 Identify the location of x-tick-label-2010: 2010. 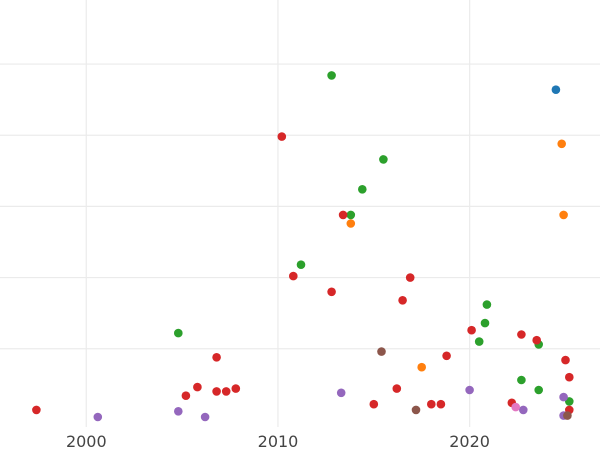
(278, 441).